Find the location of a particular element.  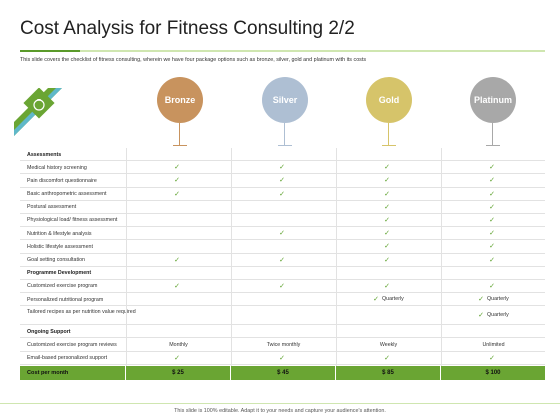

table-row: Nutrition & lifestyle analysis ✓ ✓ ✓ is located at coordinates (283, 234).